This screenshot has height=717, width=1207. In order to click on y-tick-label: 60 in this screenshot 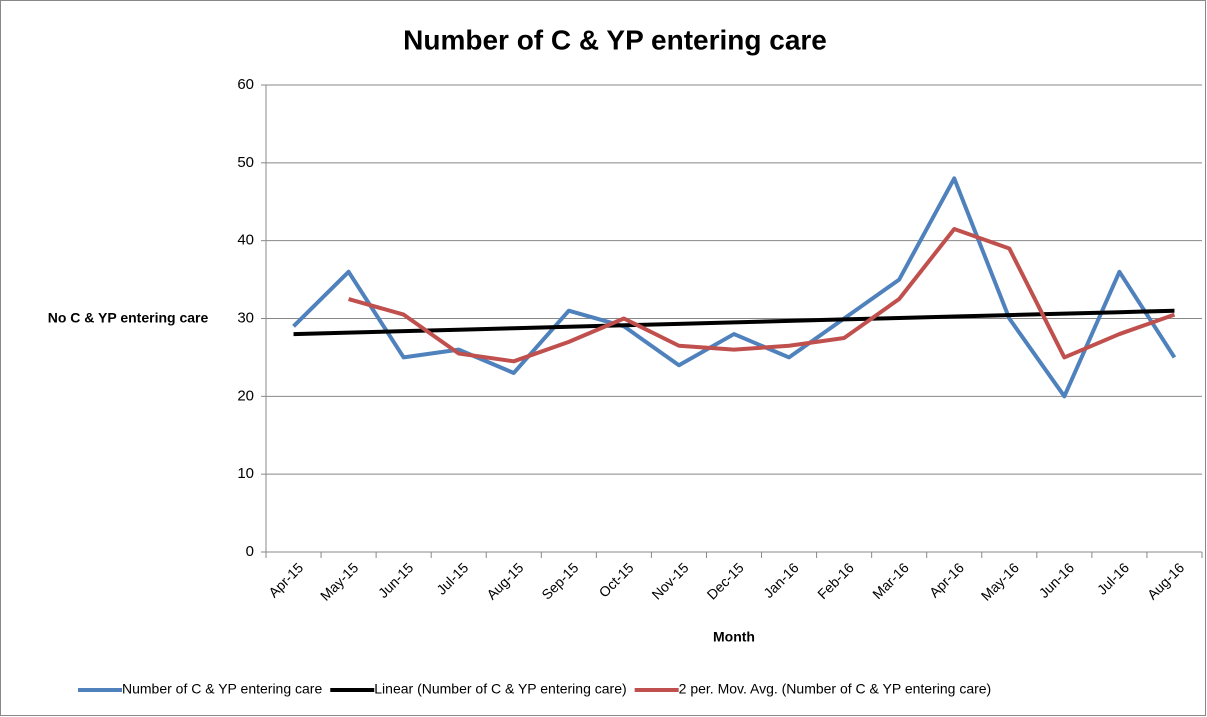, I will do `click(245, 84)`.